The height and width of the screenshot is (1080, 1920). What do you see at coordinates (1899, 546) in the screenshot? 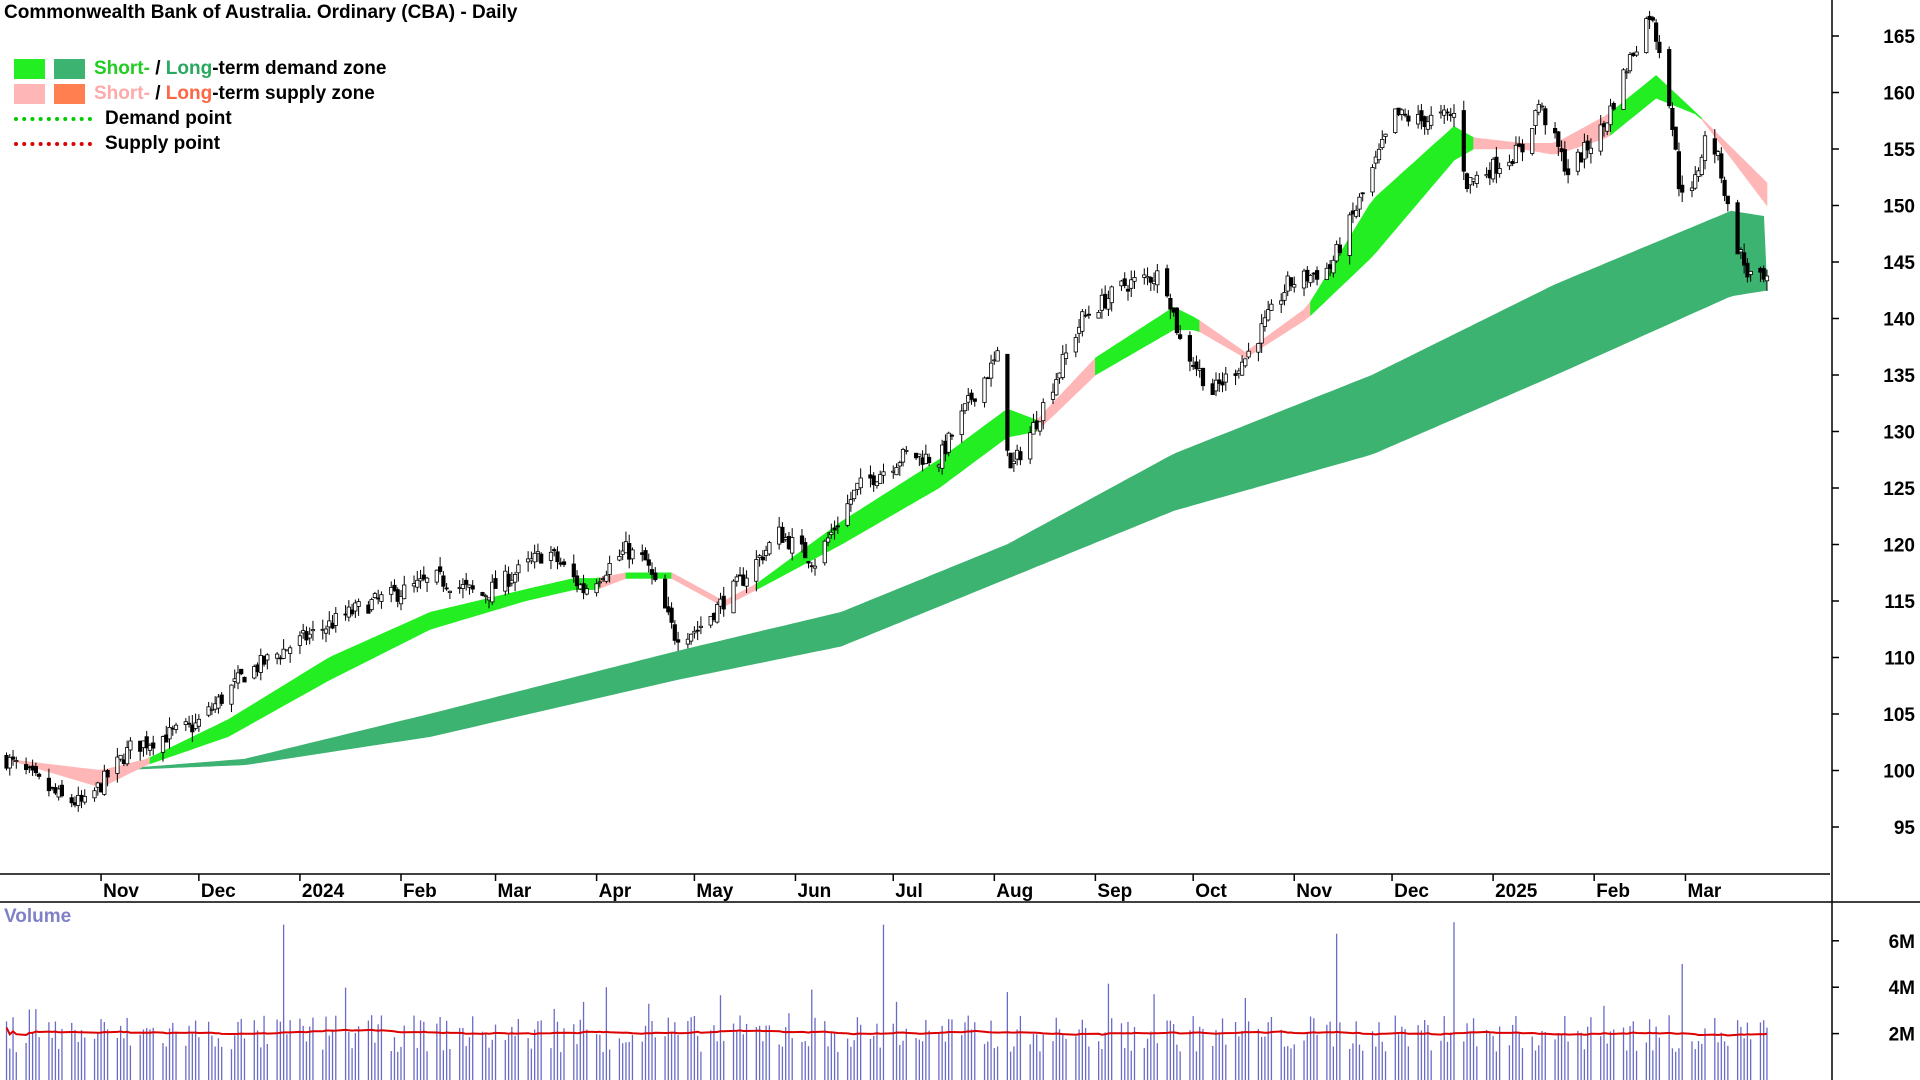
I see `y-tick-label: 120` at bounding box center [1899, 546].